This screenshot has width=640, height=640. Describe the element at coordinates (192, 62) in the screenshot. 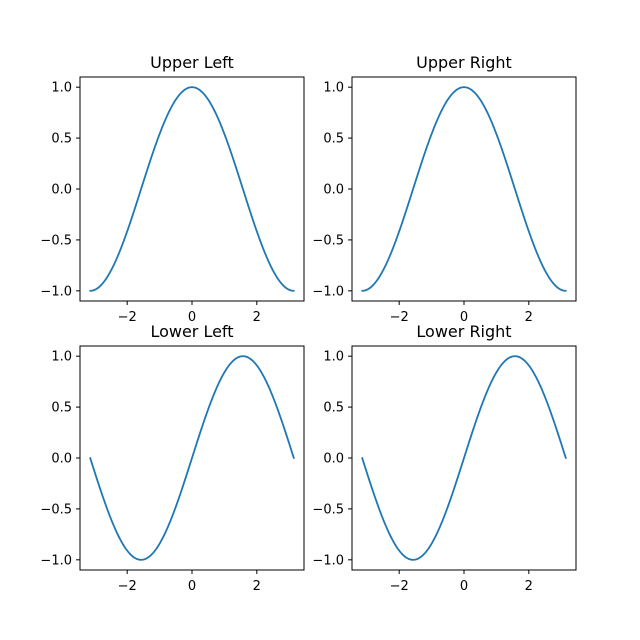

I see `subplot-title: Upper Left` at that location.